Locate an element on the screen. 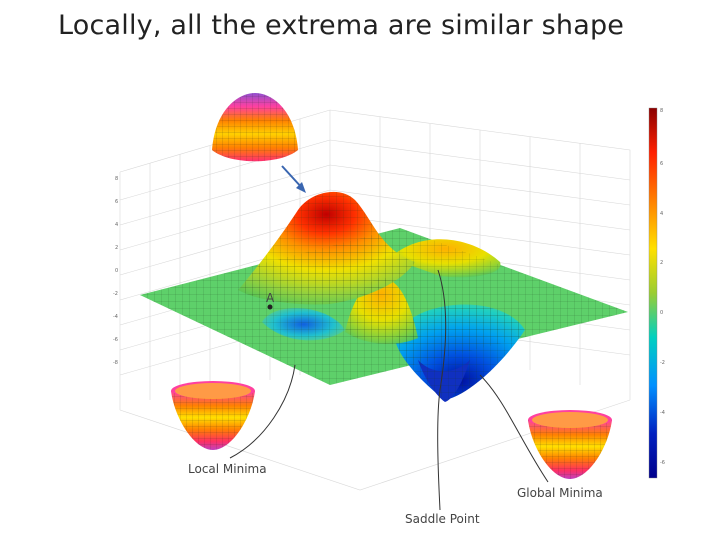  point-a-label: A is located at coordinates (270, 298).